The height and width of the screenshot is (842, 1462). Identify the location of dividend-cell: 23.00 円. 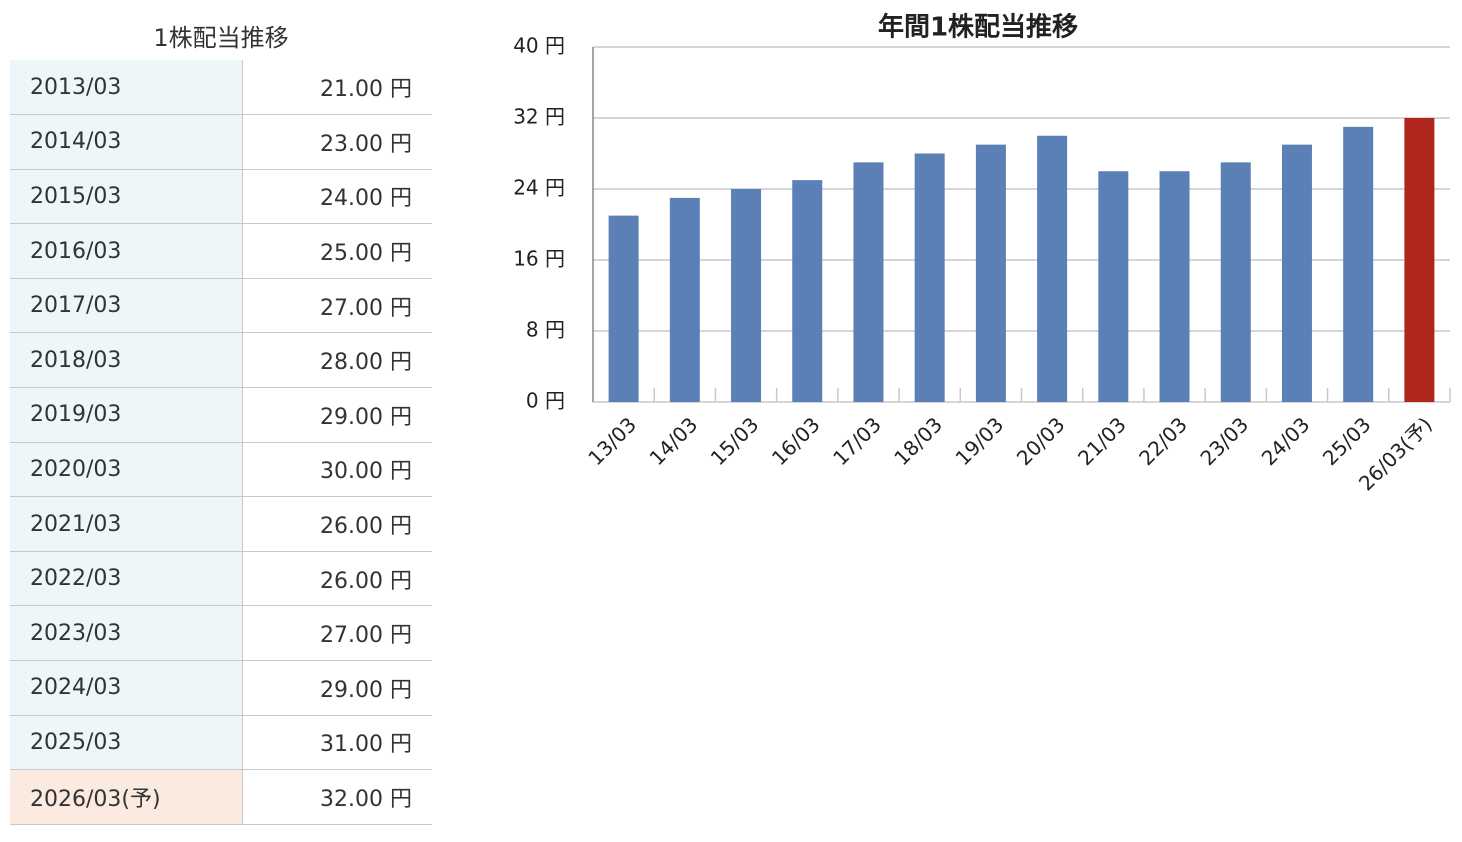
(337, 142).